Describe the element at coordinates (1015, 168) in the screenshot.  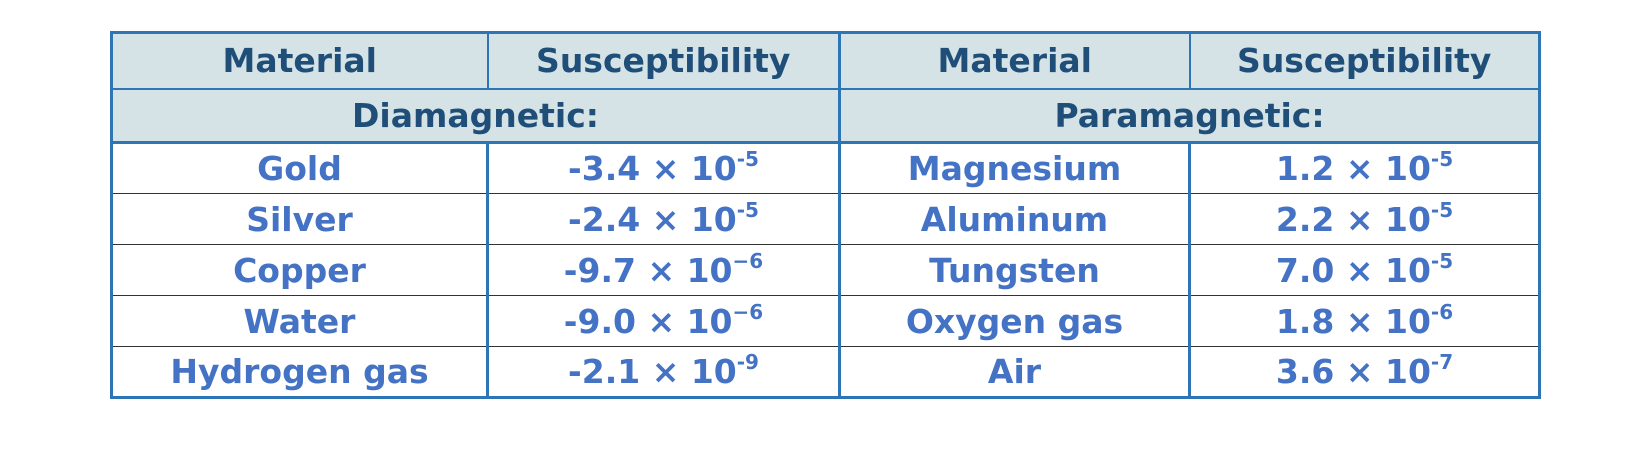
I see `paramagnetic-material-cell: Magnesium` at that location.